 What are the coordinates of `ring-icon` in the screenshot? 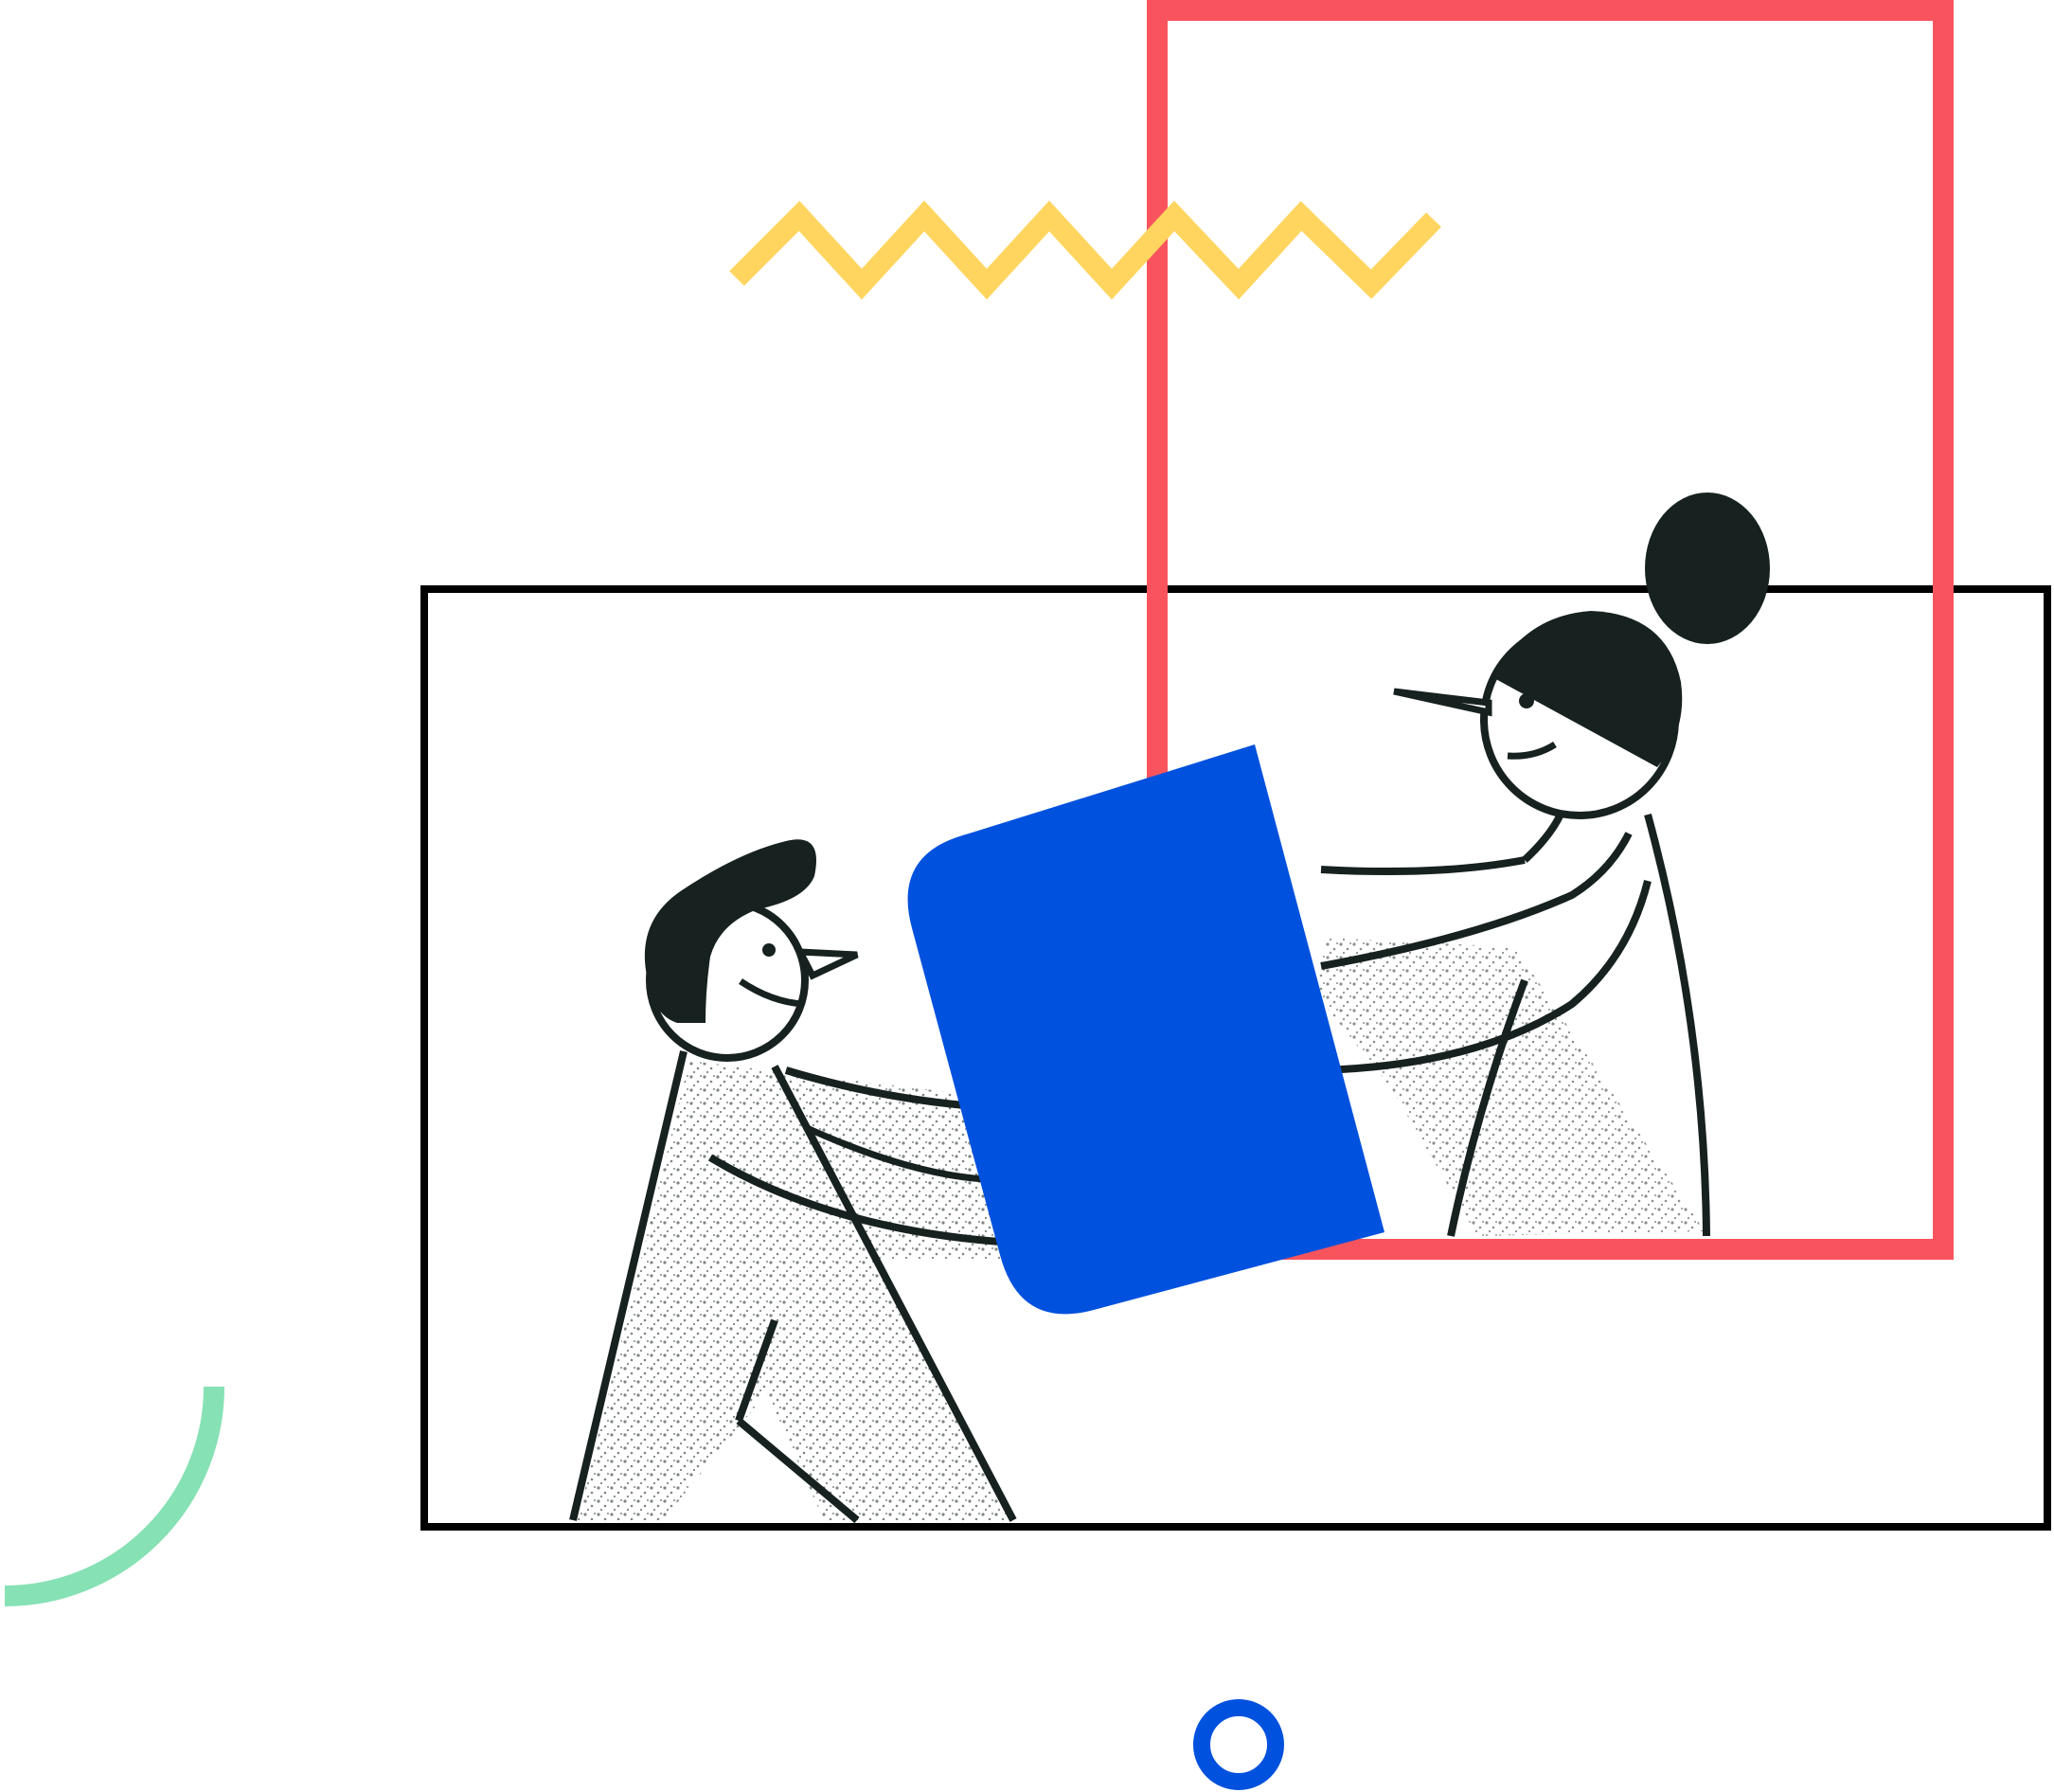 It's located at (1238, 1744).